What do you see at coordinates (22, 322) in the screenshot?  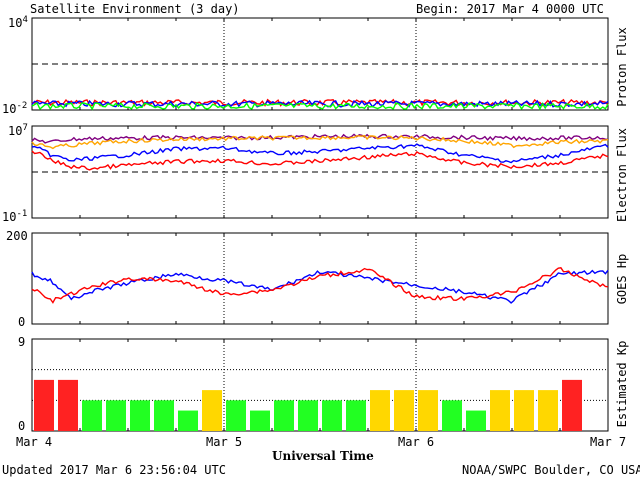 I see `goes-ytick-bottom: 0` at bounding box center [22, 322].